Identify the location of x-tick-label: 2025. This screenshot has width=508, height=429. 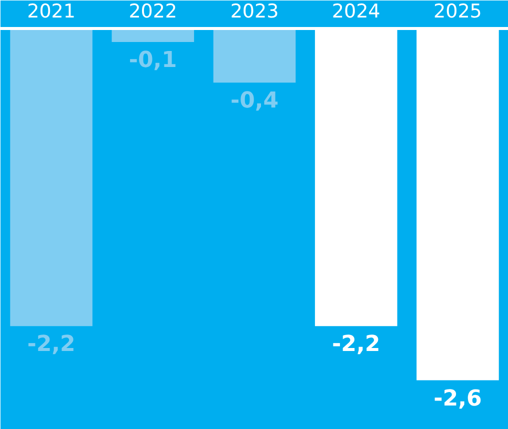
(458, 11).